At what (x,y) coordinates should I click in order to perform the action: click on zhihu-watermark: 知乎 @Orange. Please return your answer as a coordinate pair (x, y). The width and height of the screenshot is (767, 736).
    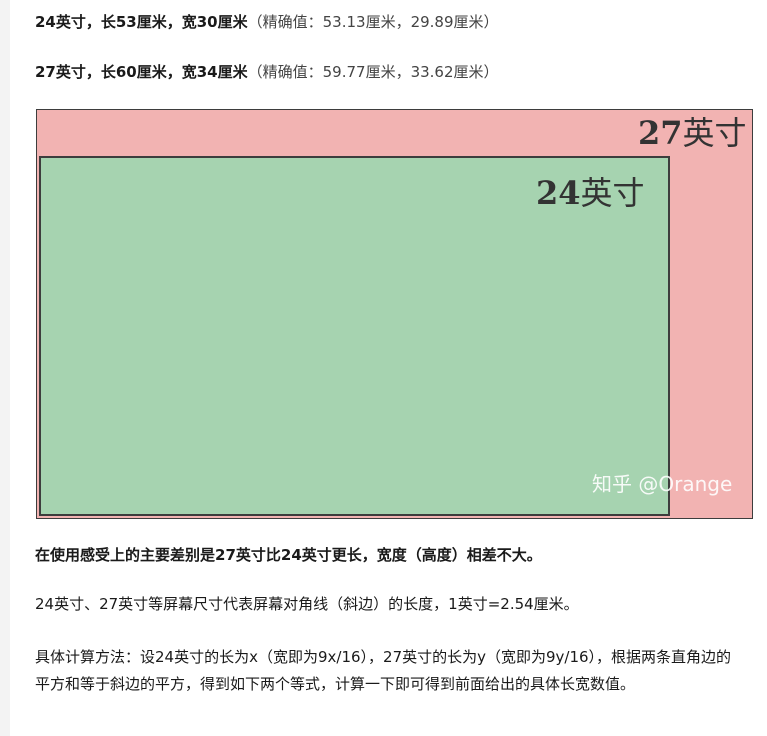
    Looking at the image, I should click on (662, 484).